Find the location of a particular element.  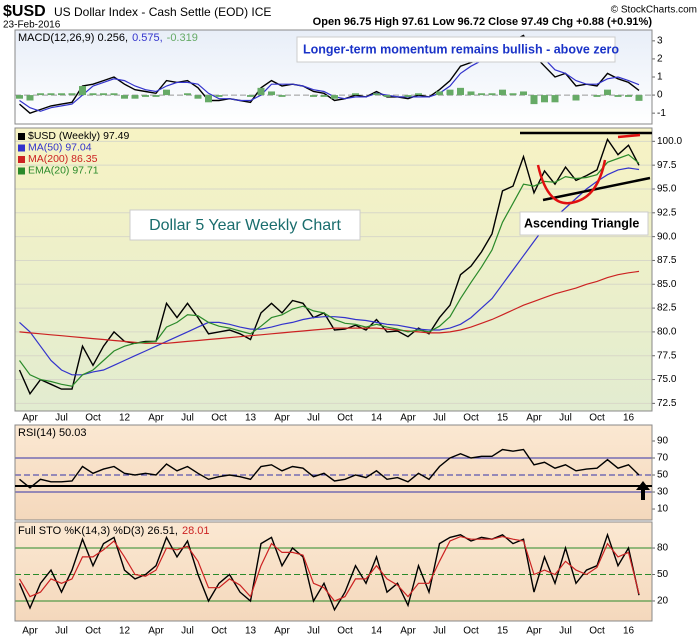

y-tick-label: 72.5 is located at coordinates (667, 403).